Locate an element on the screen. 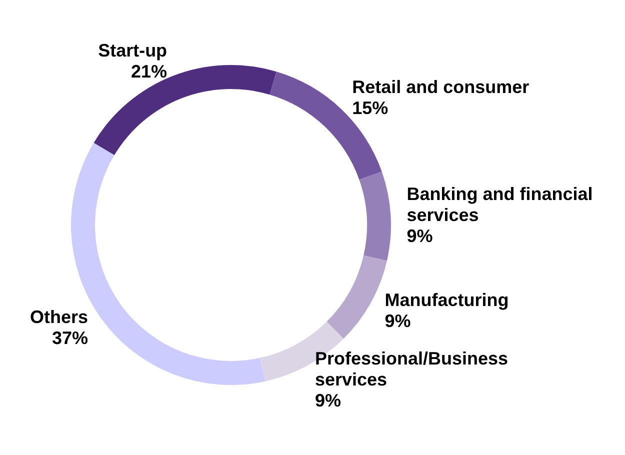 This screenshot has height=455, width=625. slice-label: Professional/Business services is located at coordinates (411, 369).